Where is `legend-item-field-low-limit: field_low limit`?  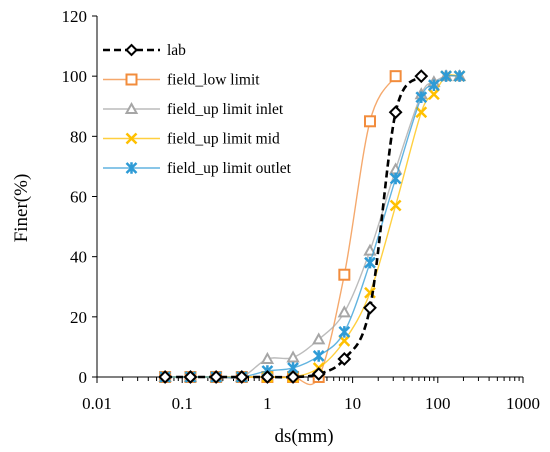 legend-item-field-low-limit: field_low limit is located at coordinates (181, 80).